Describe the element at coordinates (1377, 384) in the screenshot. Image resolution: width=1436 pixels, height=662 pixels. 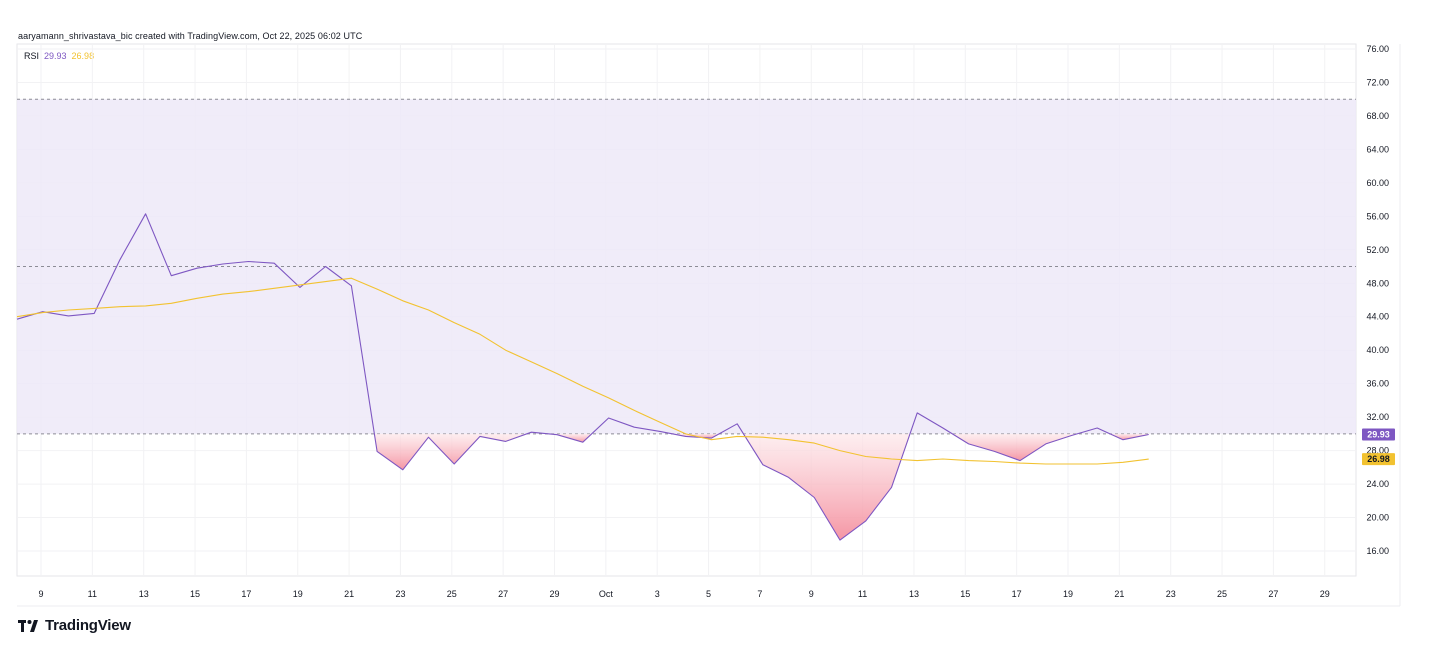
I see `y-tick-label: 36.00` at that location.